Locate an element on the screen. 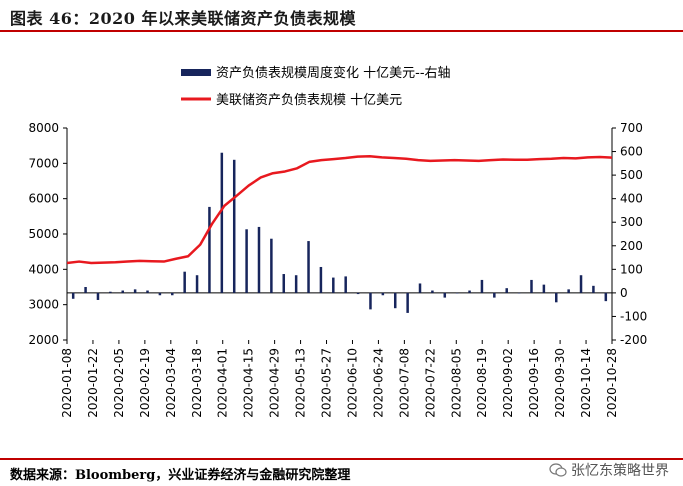  x-tick-label: 2020-06-10 is located at coordinates (352, 383).